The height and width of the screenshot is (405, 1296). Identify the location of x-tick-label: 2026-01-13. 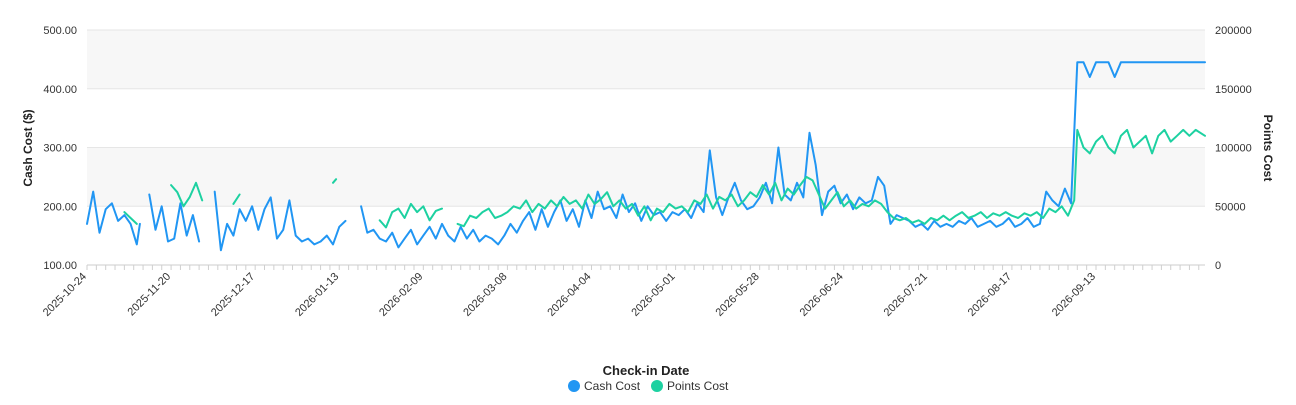
(317, 295).